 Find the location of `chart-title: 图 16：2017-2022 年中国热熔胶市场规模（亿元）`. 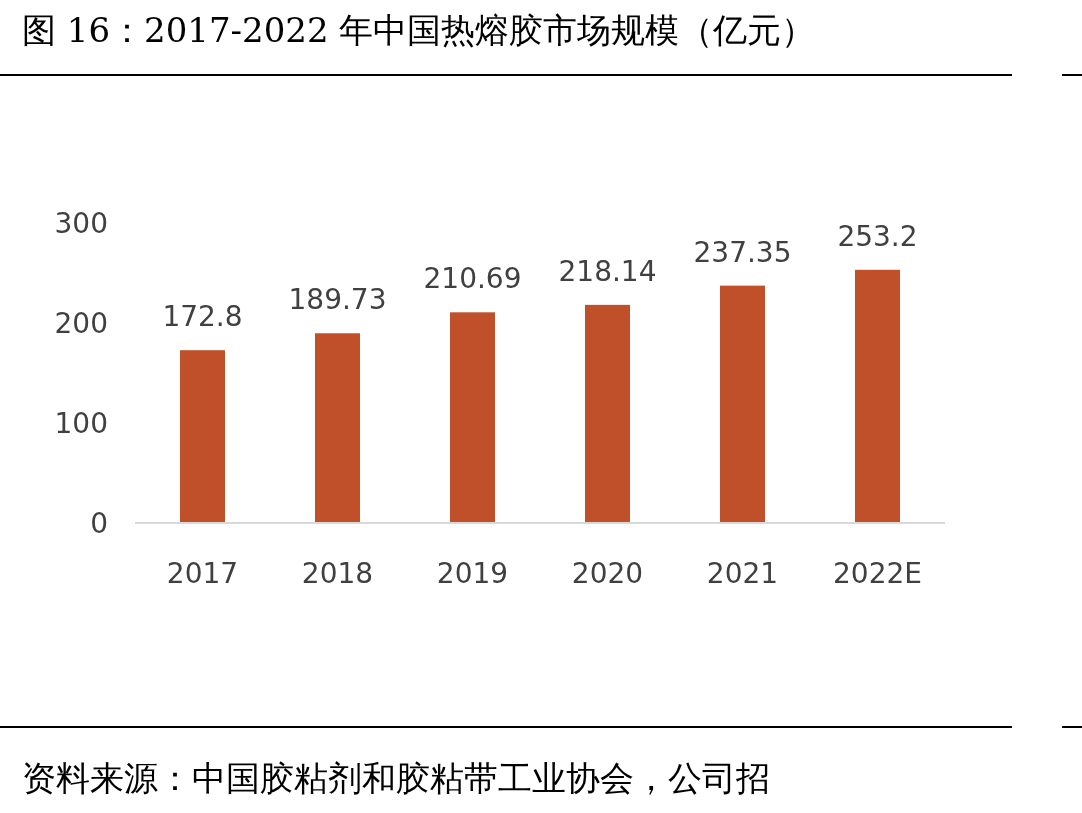

chart-title: 图 16：2017-2022 年中国热熔胶市场规模（亿元） is located at coordinates (419, 30).